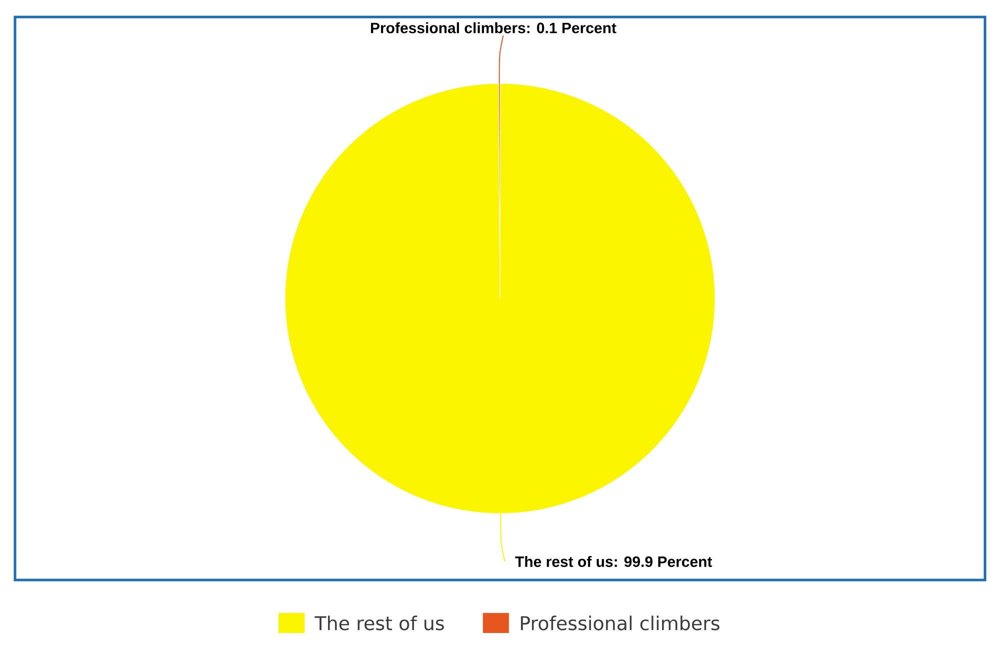  Describe the element at coordinates (379, 623) in the screenshot. I see `legend-label: The rest of us` at that location.